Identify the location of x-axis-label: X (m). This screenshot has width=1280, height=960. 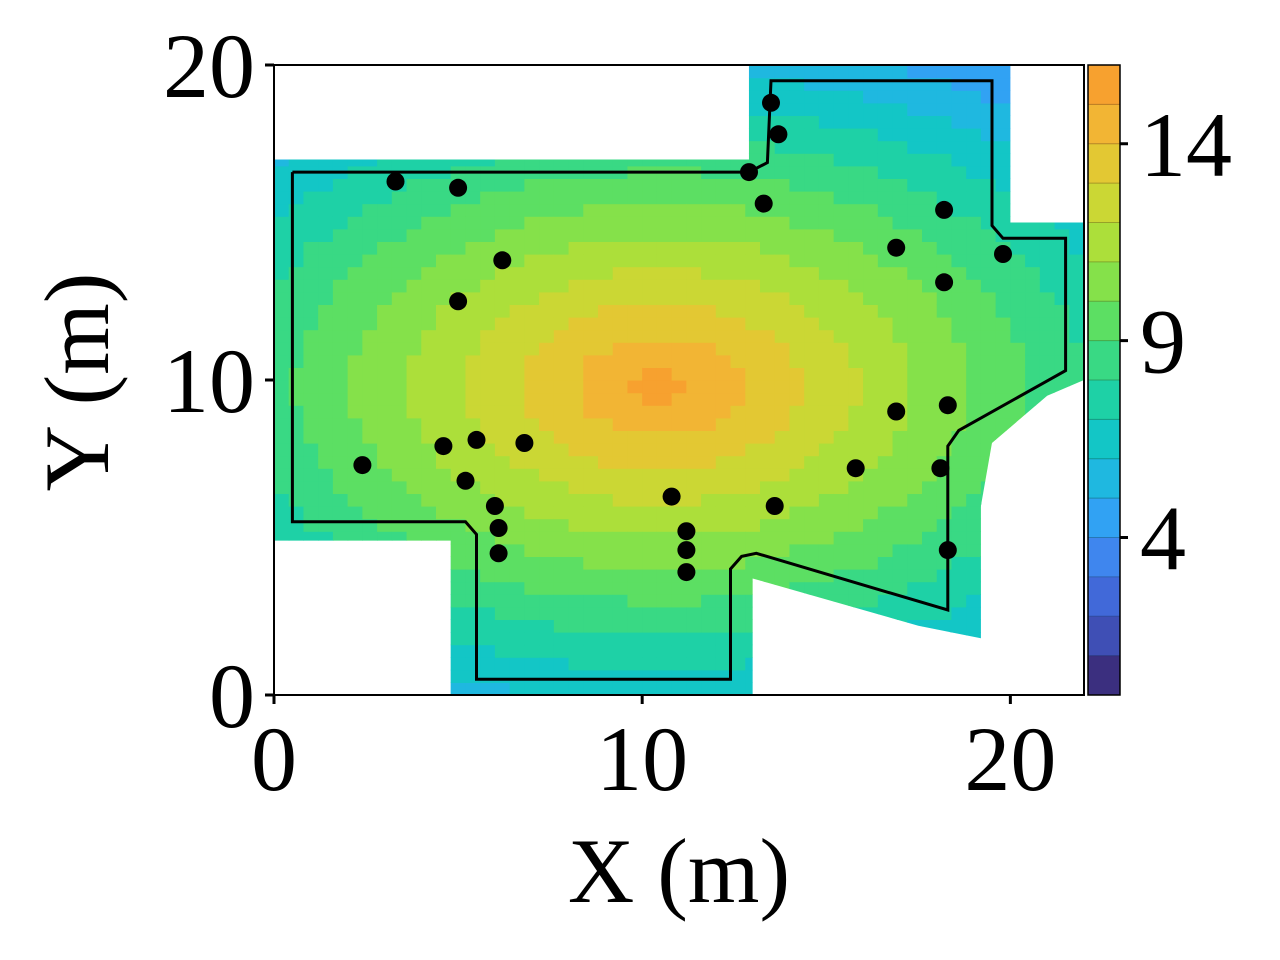
(679, 871).